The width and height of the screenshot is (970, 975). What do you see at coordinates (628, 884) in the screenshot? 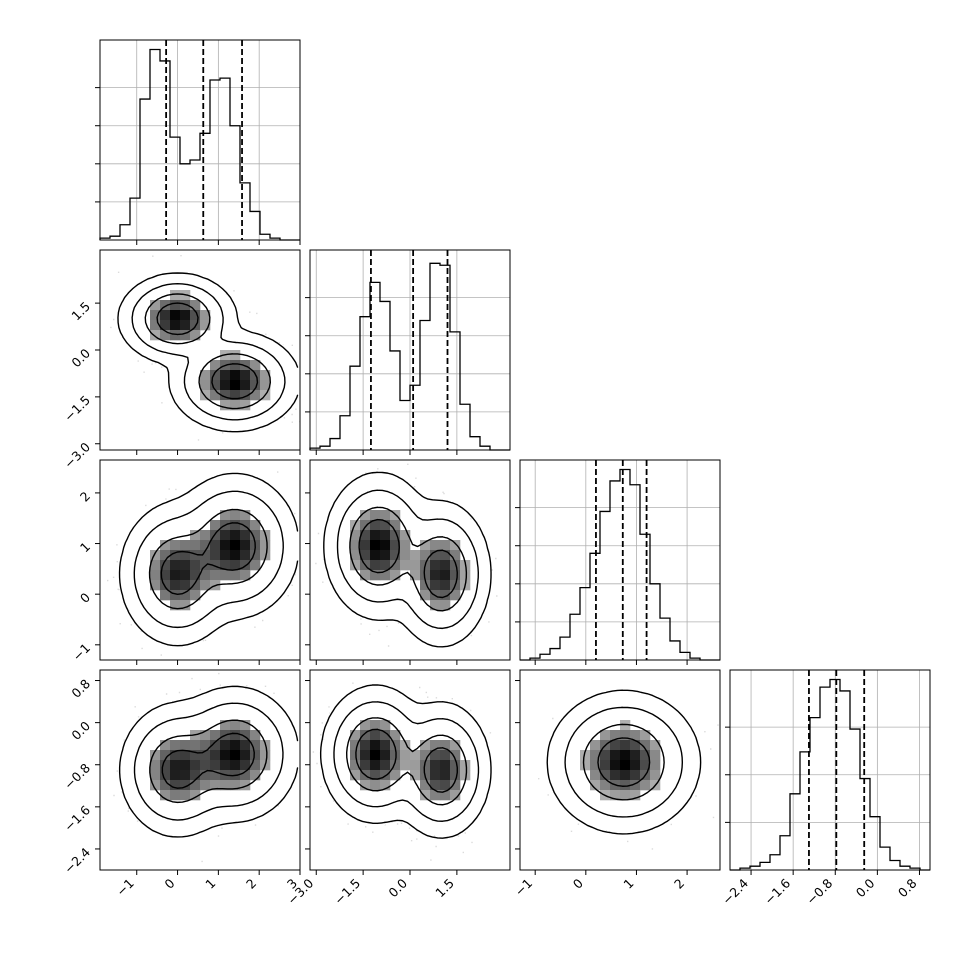
I see `x-tick-label: 1` at bounding box center [628, 884].